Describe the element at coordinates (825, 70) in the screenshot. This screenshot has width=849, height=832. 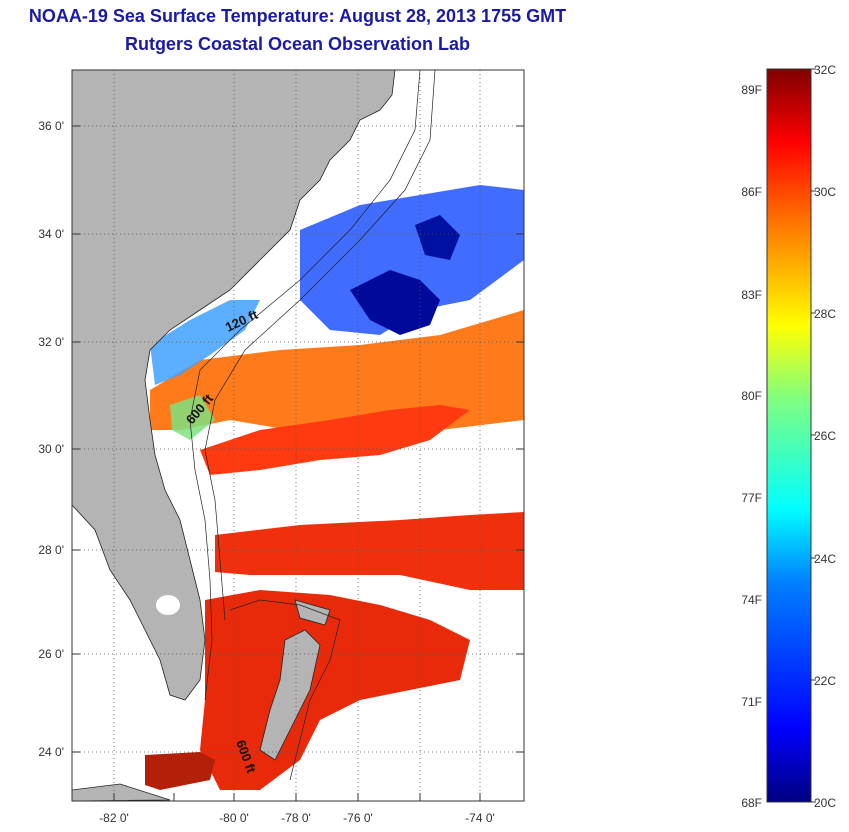
I see `cbar-label-32c: 32C` at that location.